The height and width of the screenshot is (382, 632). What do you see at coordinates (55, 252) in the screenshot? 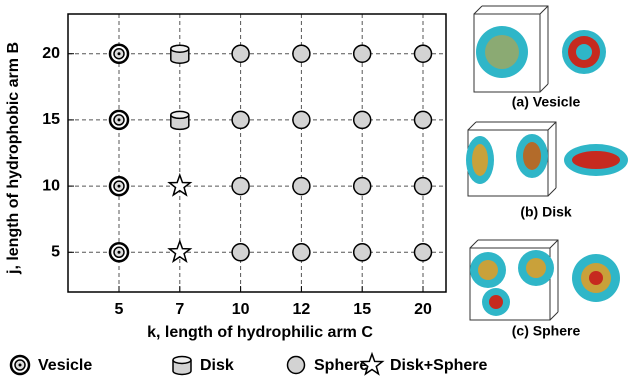
I see `y-tick-label: 5` at bounding box center [55, 252].